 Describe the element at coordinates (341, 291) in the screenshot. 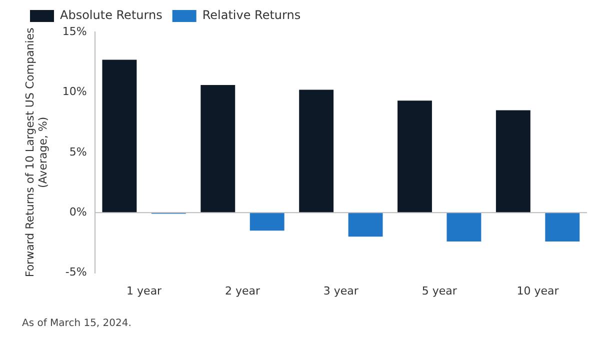

I see `x-tick-label: 3 year` at that location.